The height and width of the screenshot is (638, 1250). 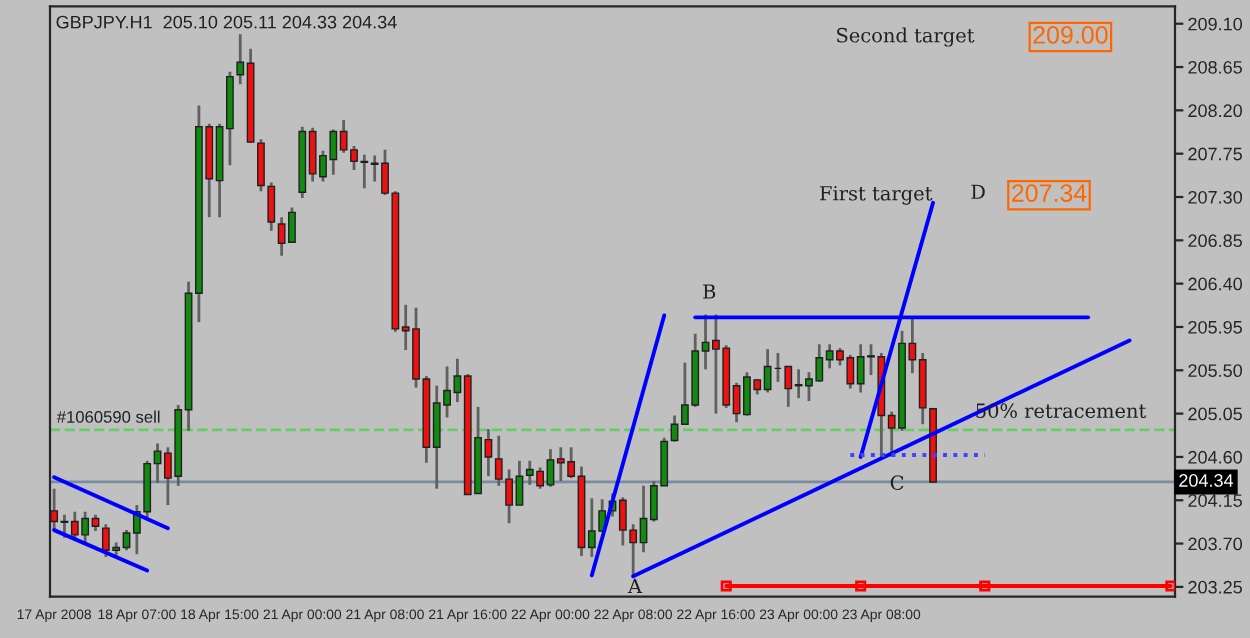 I want to click on y-tick-label: 208.65, so click(x=1215, y=67).